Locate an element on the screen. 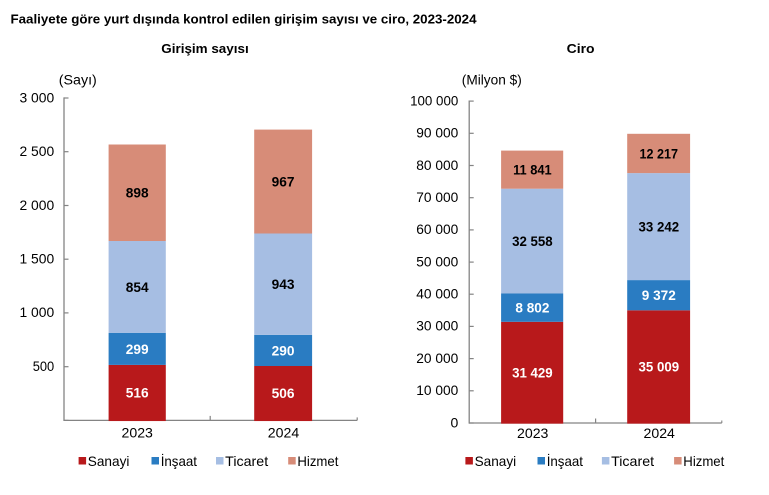  svg-text: 70 000 is located at coordinates (437, 197).